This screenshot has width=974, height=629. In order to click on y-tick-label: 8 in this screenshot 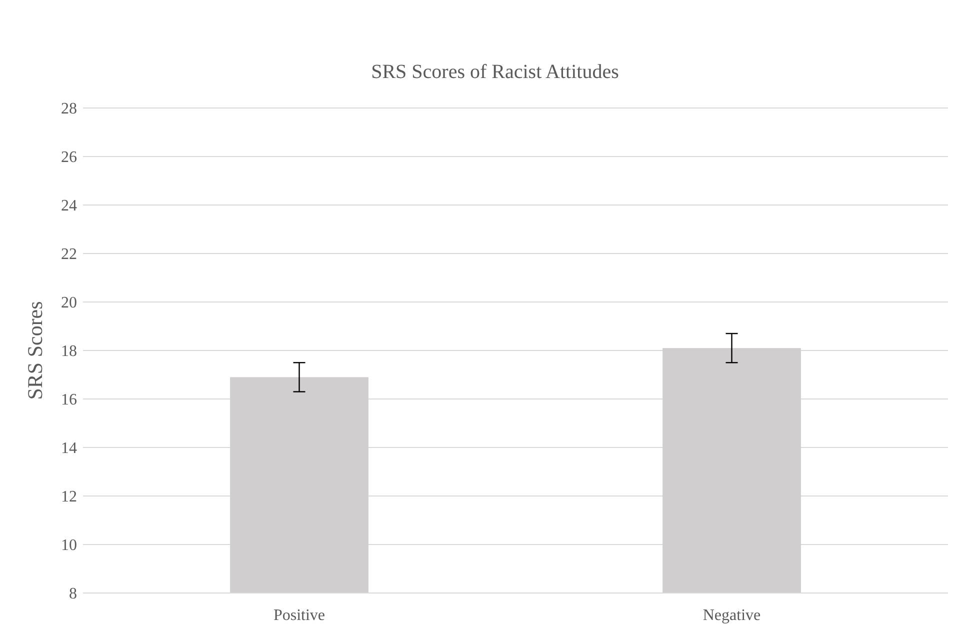, I will do `click(73, 594)`.